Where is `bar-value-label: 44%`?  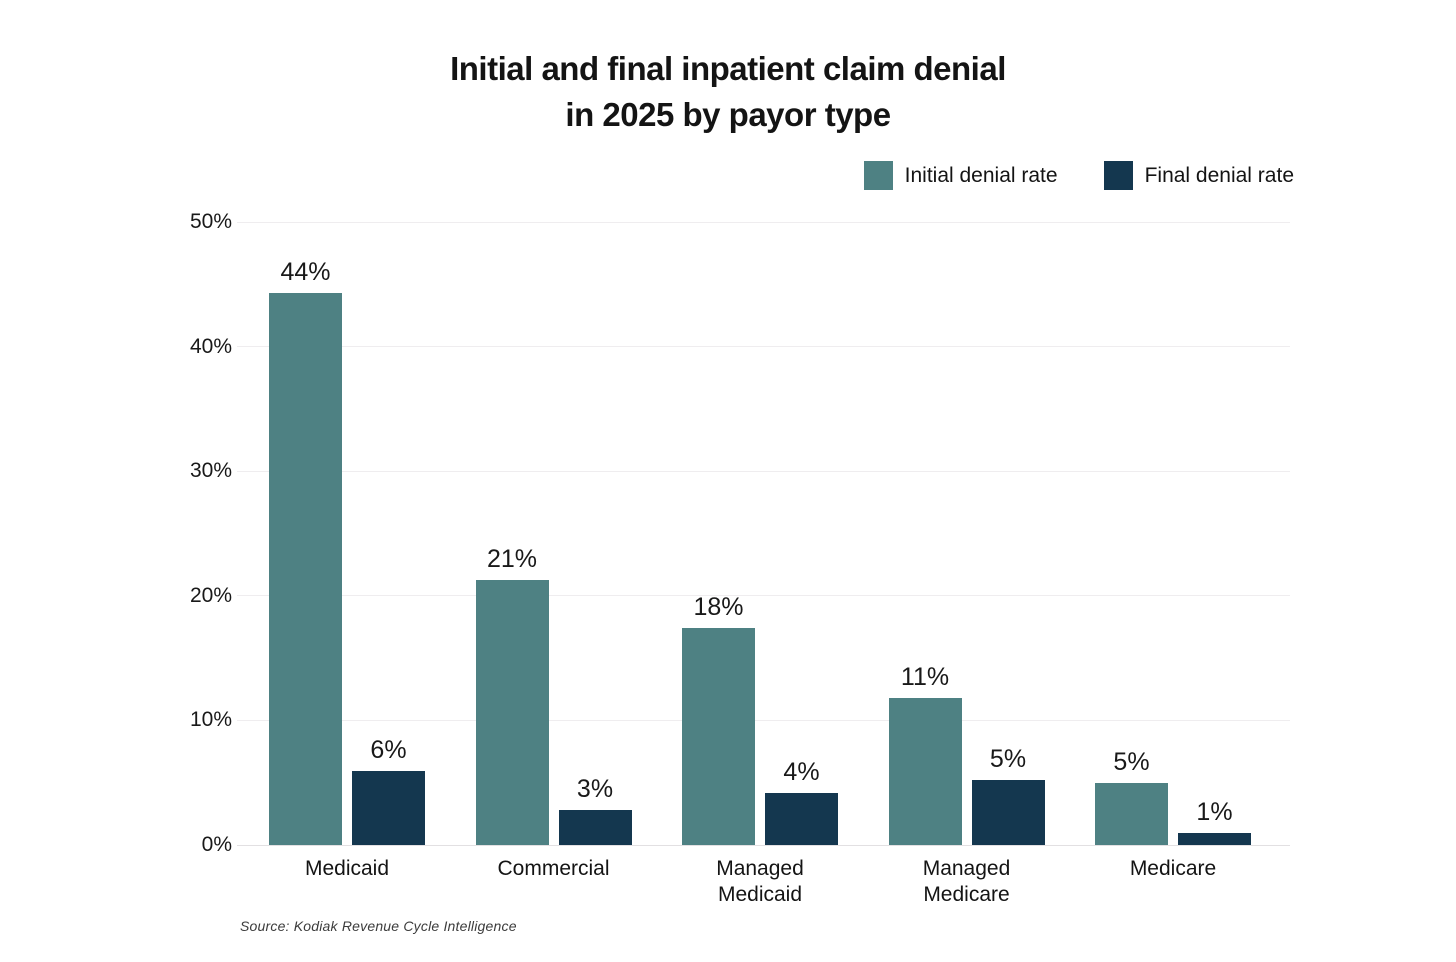
bar-value-label: 44% is located at coordinates (305, 272).